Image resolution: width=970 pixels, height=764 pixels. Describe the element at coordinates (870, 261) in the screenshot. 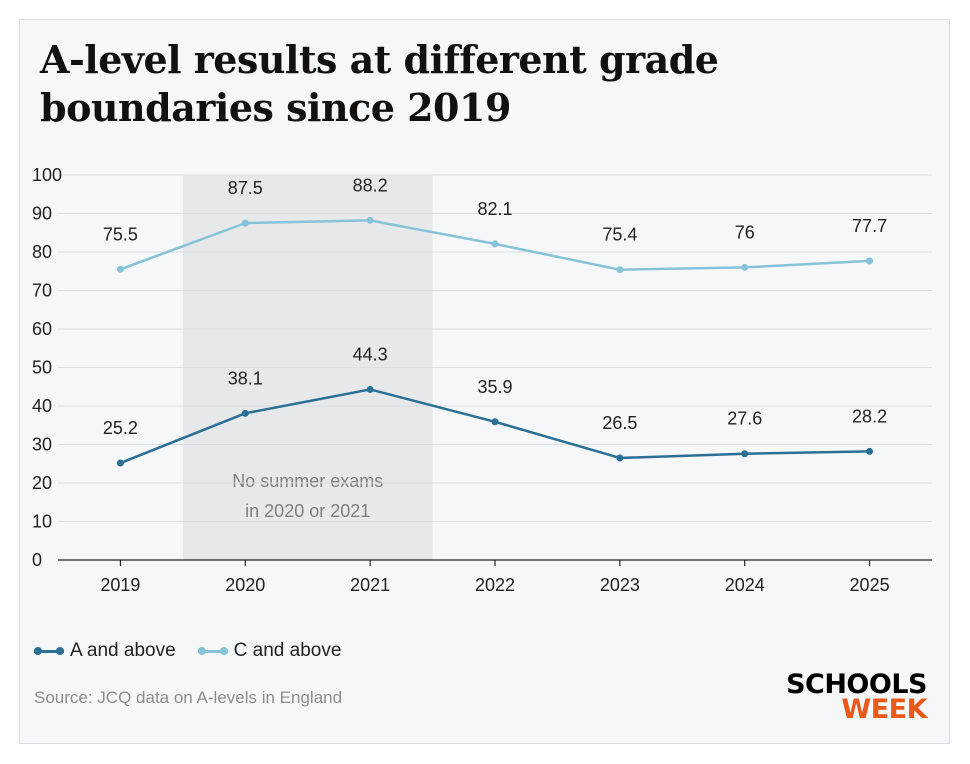

I see `point-c-and-above-2025` at that location.